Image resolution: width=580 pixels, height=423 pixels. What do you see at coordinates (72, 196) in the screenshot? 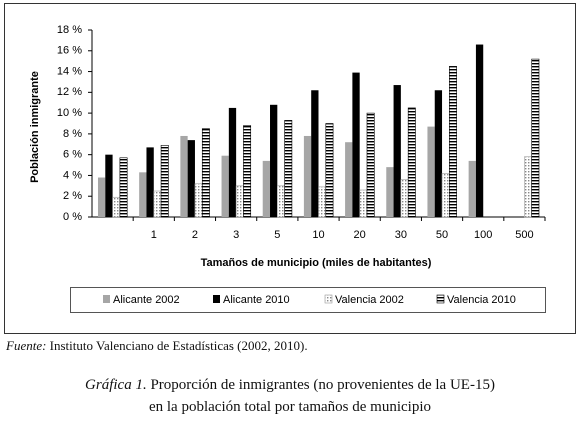
I see `y-tick-label: 2 %` at bounding box center [72, 196].